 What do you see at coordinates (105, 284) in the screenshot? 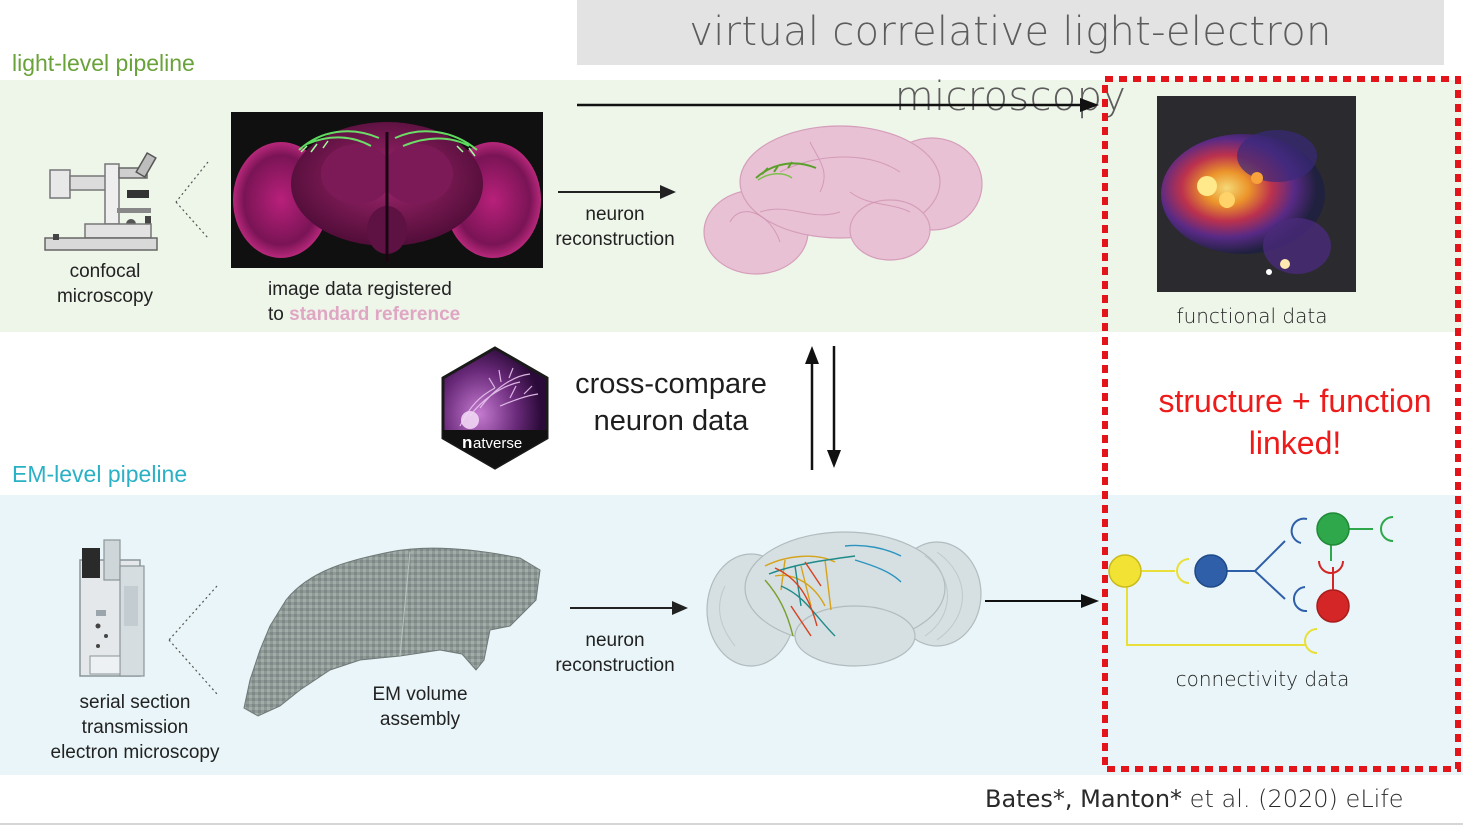
I see `confocal-caption: confocal microscopy` at bounding box center [105, 284].